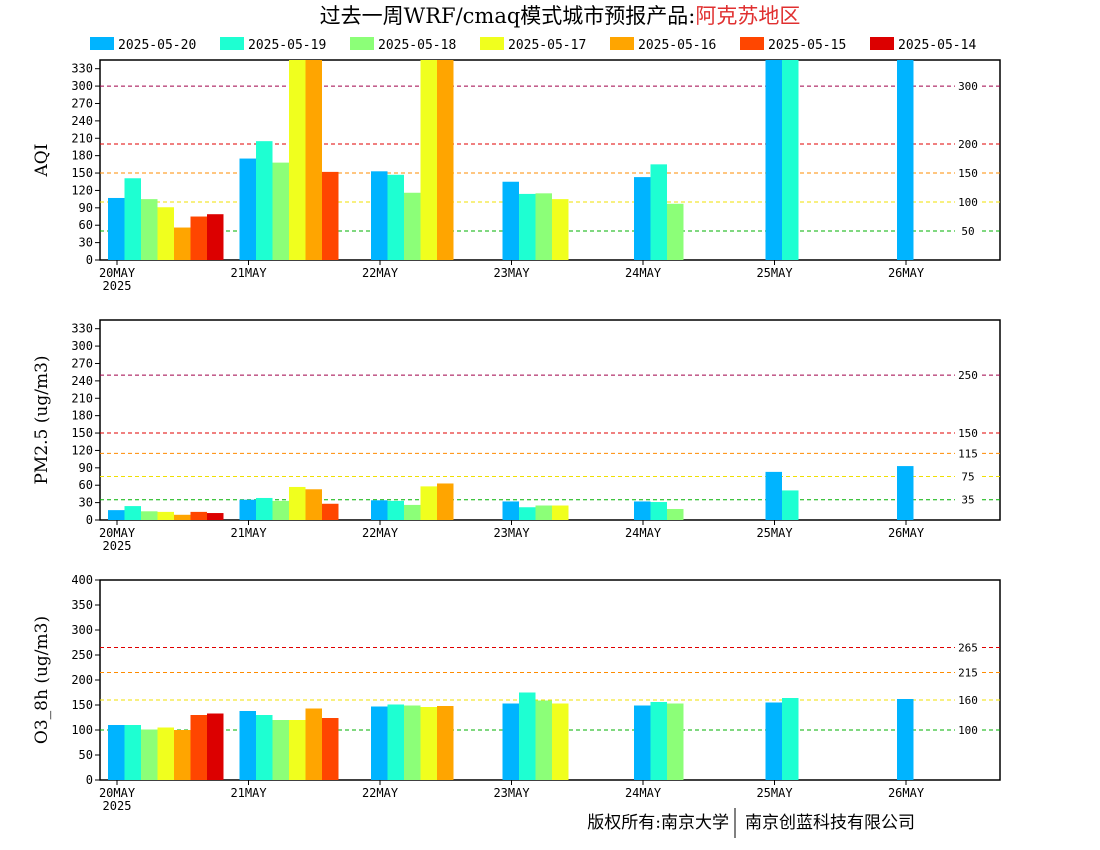 The width and height of the screenshot is (1100, 850). I want to click on y-axis-label: AQI, so click(42, 161).